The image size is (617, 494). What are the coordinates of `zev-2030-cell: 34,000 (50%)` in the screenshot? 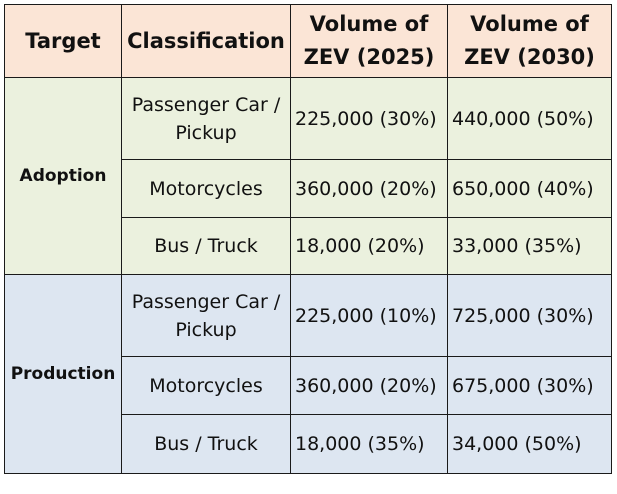 It's located at (529, 444).